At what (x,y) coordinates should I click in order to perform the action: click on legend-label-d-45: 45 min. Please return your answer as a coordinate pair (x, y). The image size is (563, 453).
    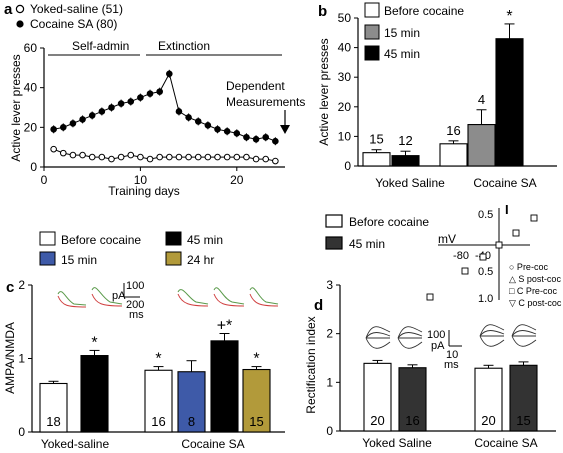
    Looking at the image, I should click on (367, 244).